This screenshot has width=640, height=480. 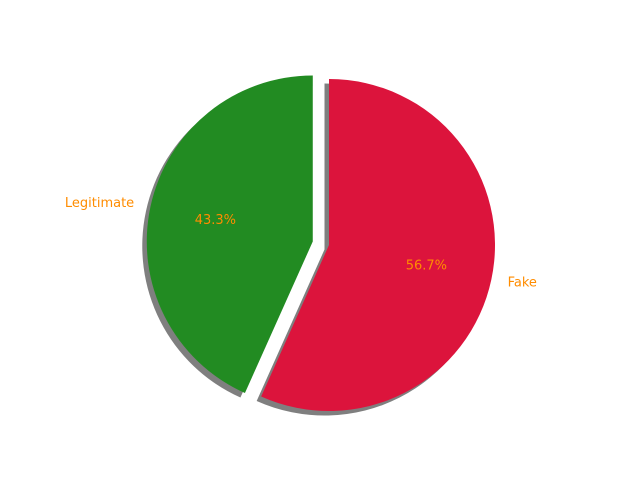 I want to click on slice-label-legitimate: Legitimate, so click(x=99, y=203).